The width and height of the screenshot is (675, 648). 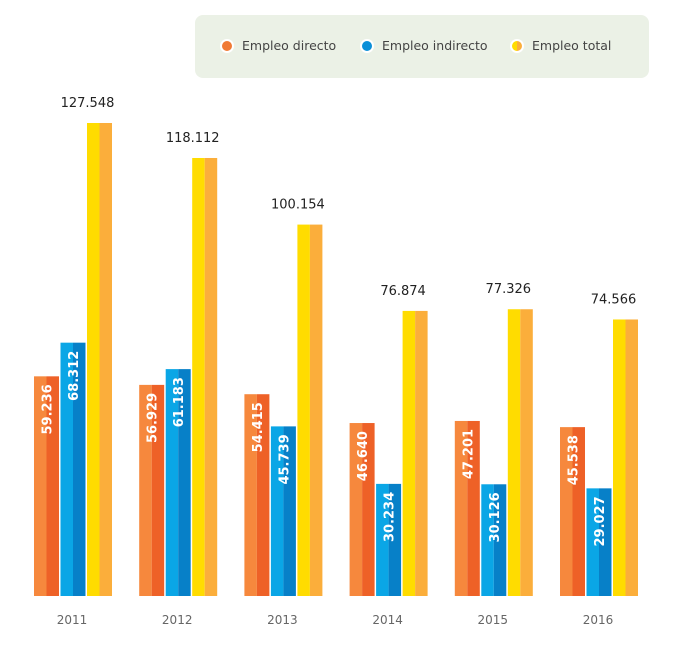 What do you see at coordinates (48, 409) in the screenshot?
I see `bar-value-label: 59.236` at bounding box center [48, 409].